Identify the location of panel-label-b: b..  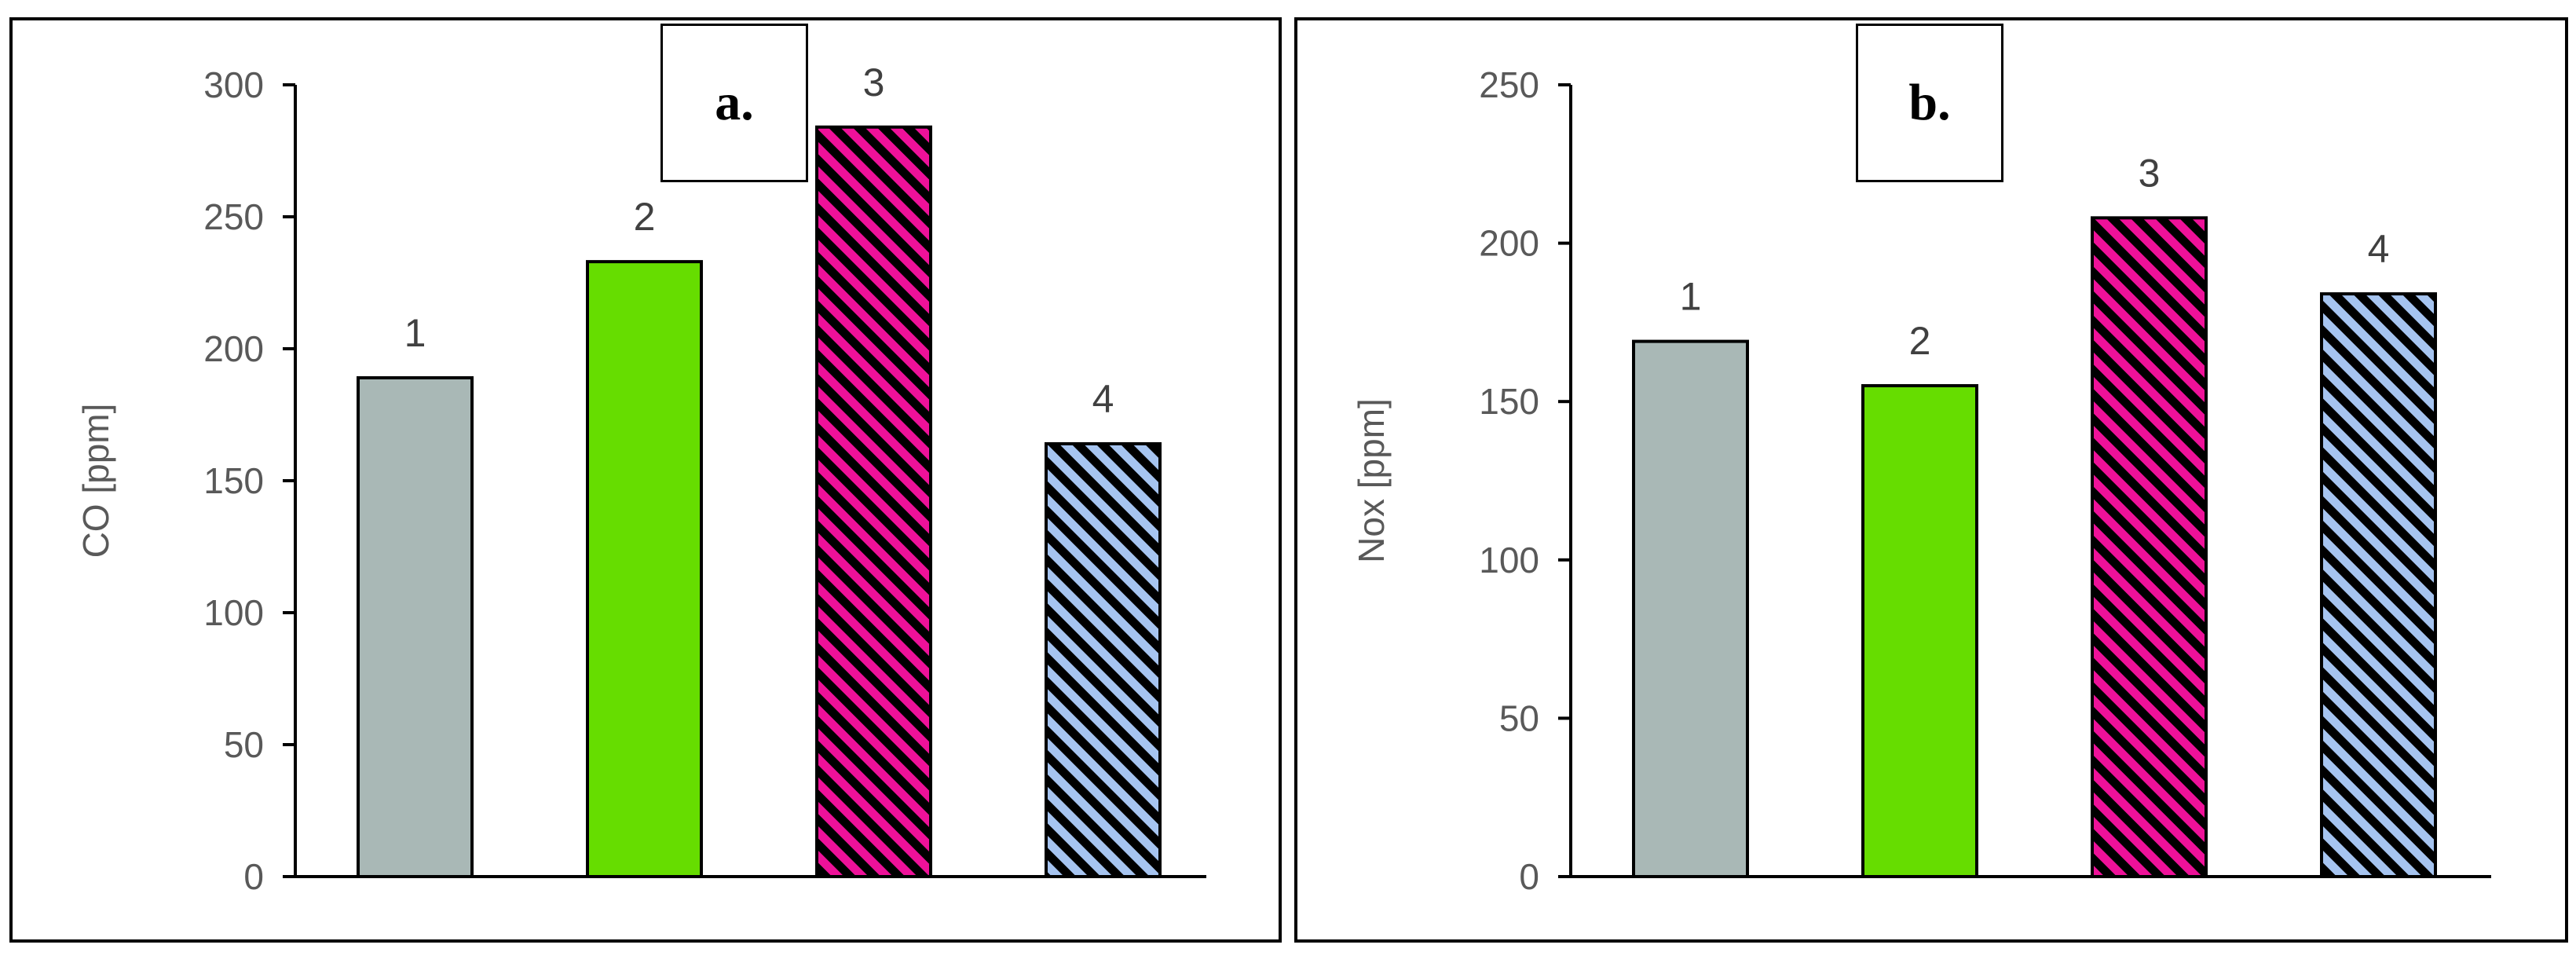
(1929, 103).